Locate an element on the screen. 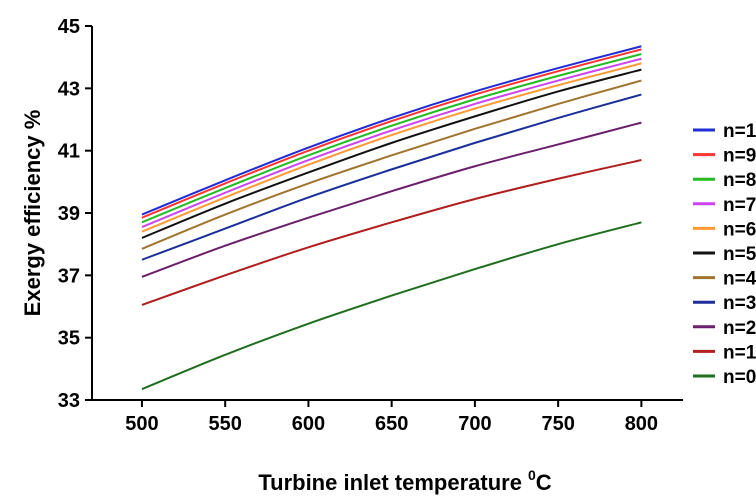  y-tick-label: 39 is located at coordinates (69, 214).